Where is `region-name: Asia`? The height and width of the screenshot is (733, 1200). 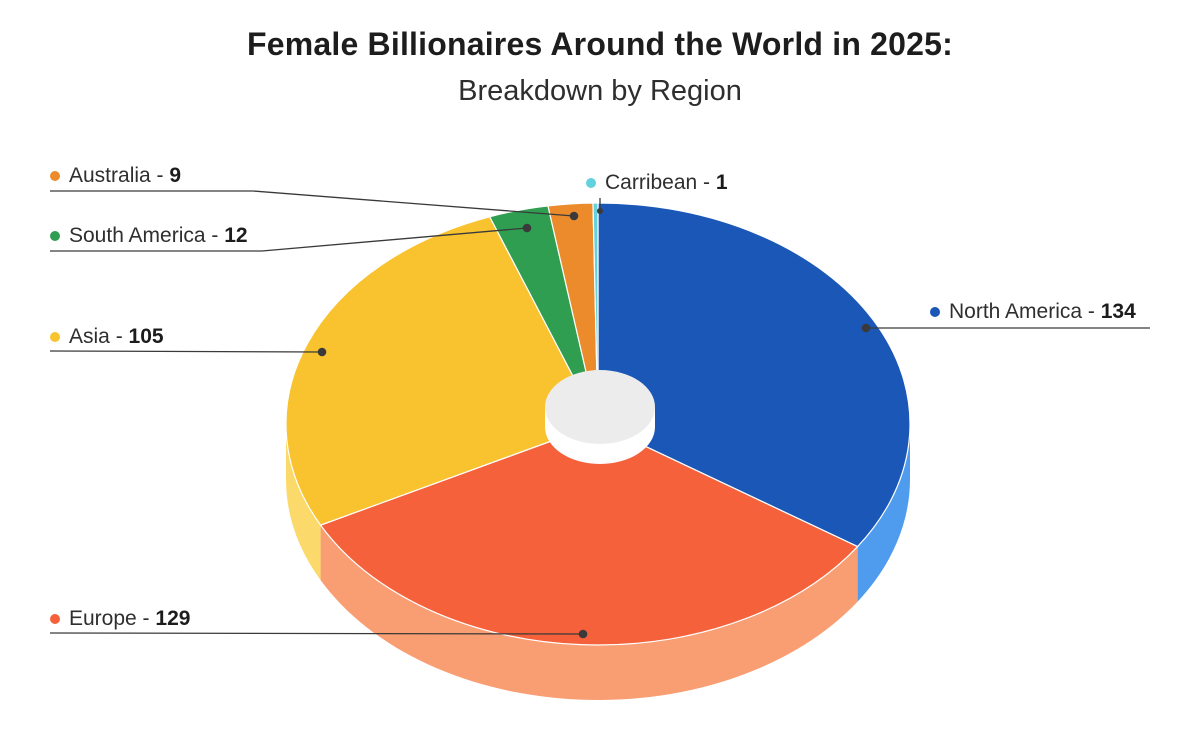 region-name: Asia is located at coordinates (89, 336).